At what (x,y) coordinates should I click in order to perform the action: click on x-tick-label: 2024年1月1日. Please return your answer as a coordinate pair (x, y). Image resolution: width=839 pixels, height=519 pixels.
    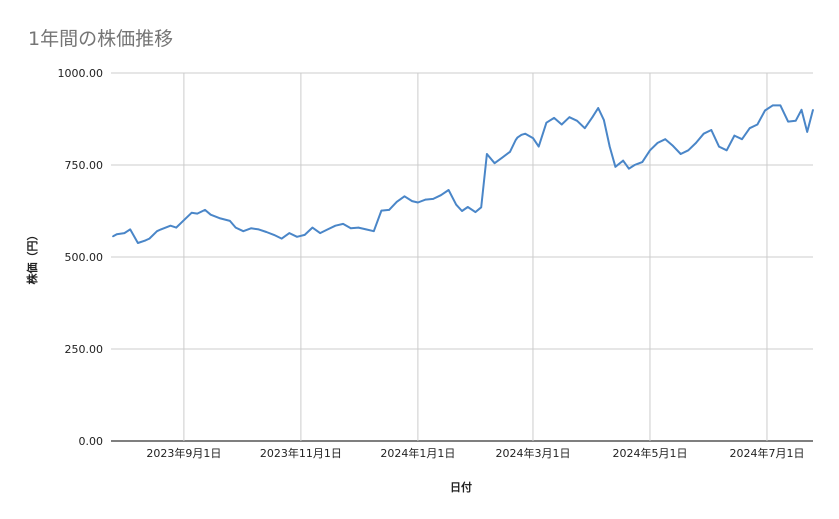
    Looking at the image, I should click on (417, 453).